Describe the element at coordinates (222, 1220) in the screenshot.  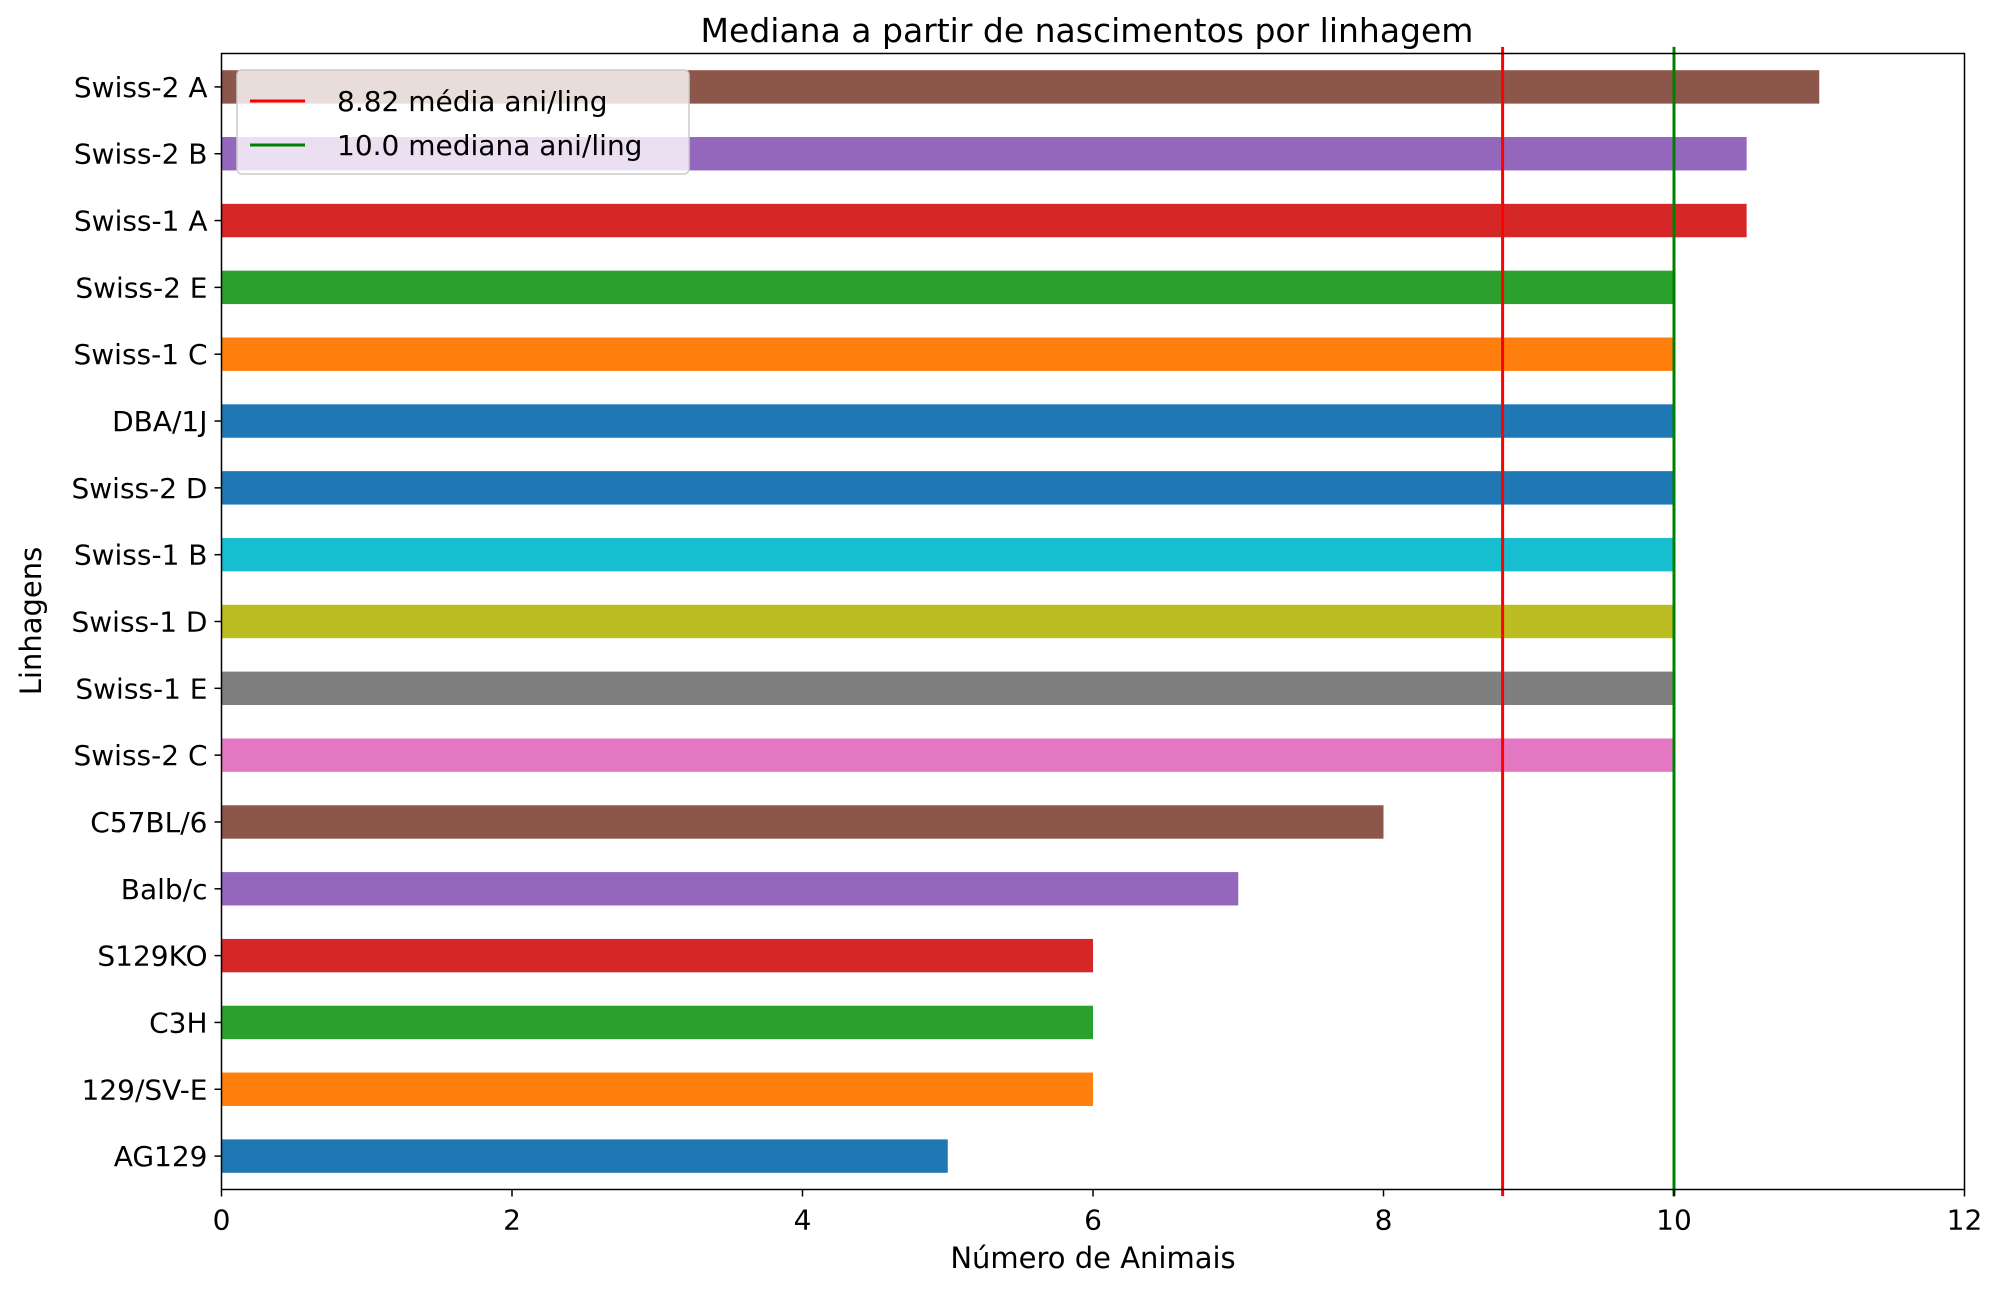
I see `x-tick-label: 0` at that location.